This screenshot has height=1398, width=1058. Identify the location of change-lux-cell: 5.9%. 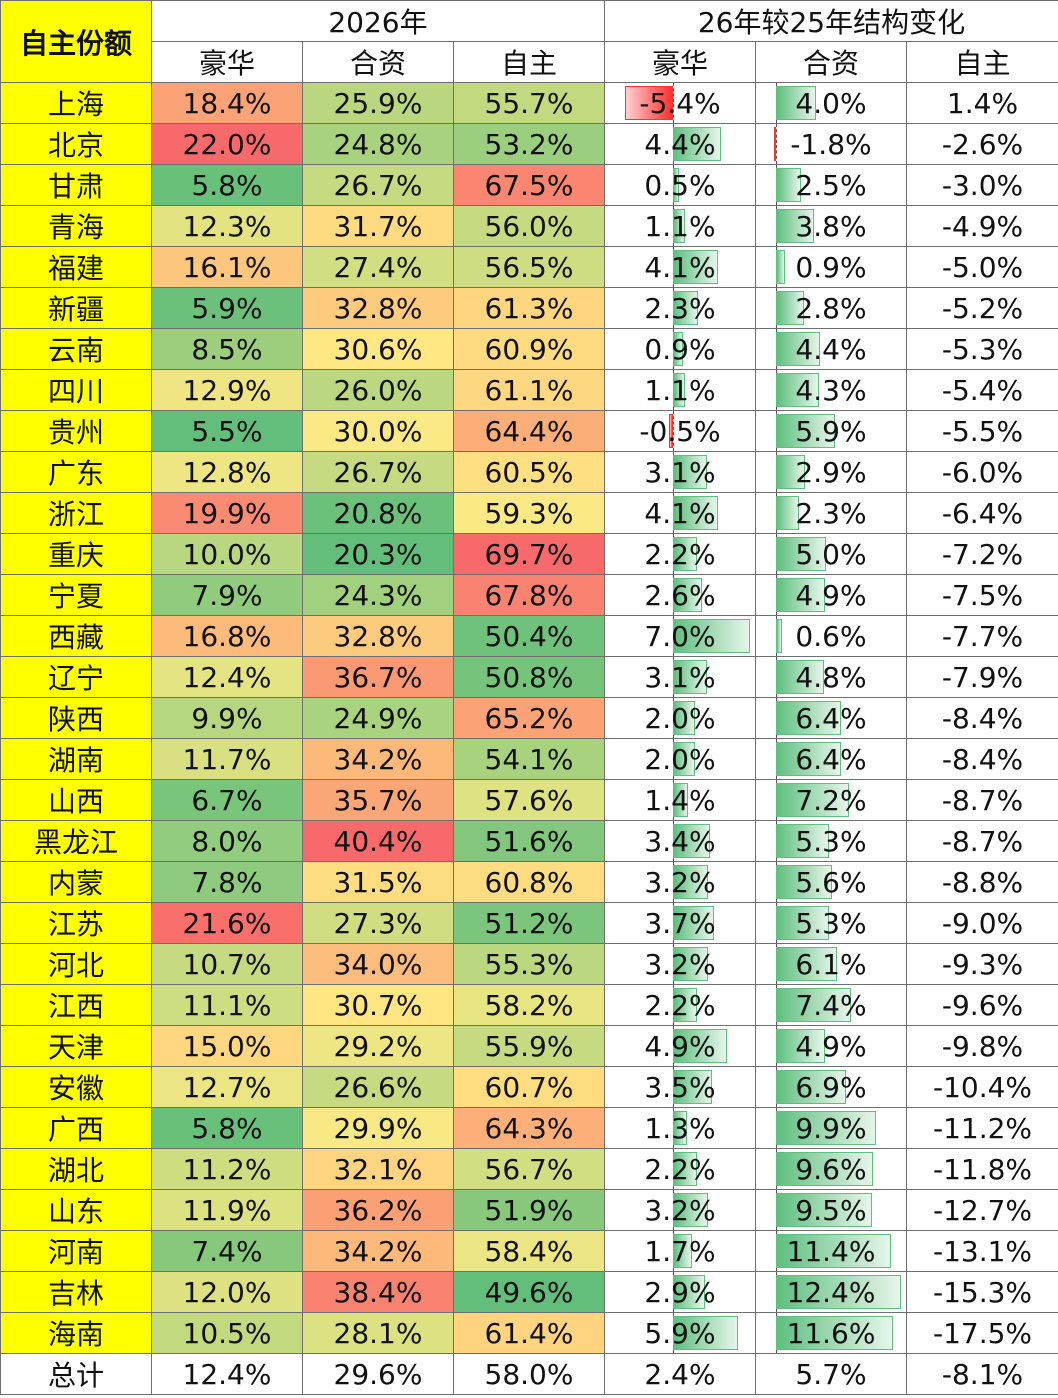
(680, 1333).